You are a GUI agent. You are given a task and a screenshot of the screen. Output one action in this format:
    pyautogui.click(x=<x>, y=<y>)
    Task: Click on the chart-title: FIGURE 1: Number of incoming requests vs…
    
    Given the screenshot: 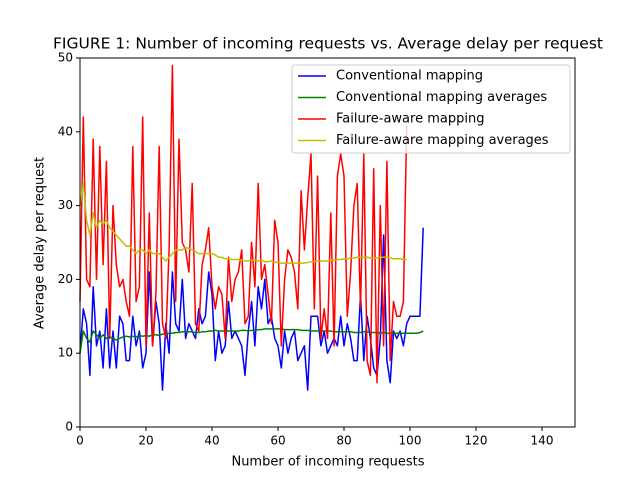 What is the action you would take?
    pyautogui.click(x=328, y=44)
    